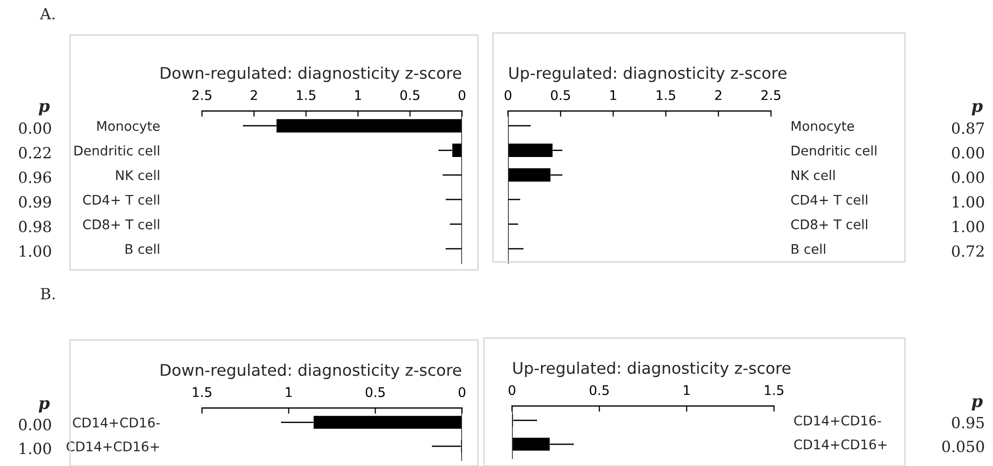 Image resolution: width=993 pixels, height=466 pixels. Describe the element at coordinates (34, 202) in the screenshot. I see `text: 0.99` at that location.